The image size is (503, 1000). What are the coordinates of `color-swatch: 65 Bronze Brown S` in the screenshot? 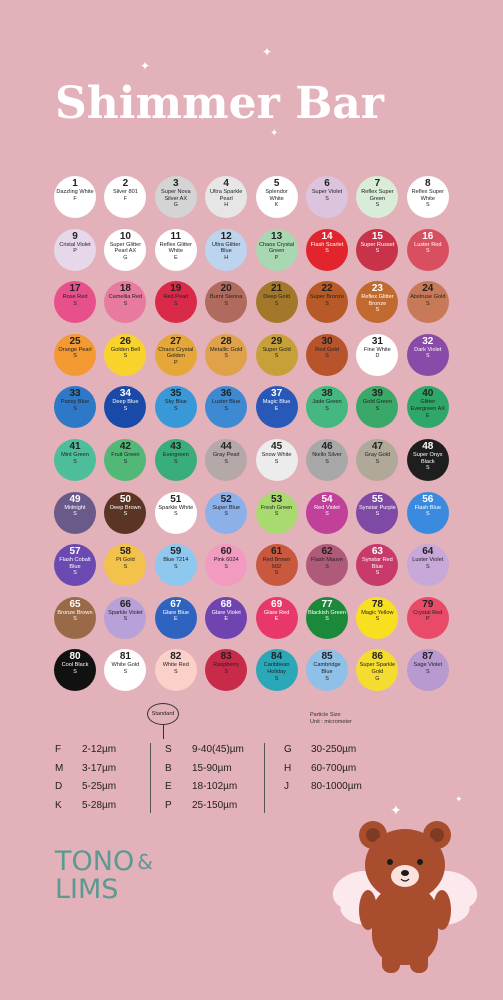 It's located at (75, 617).